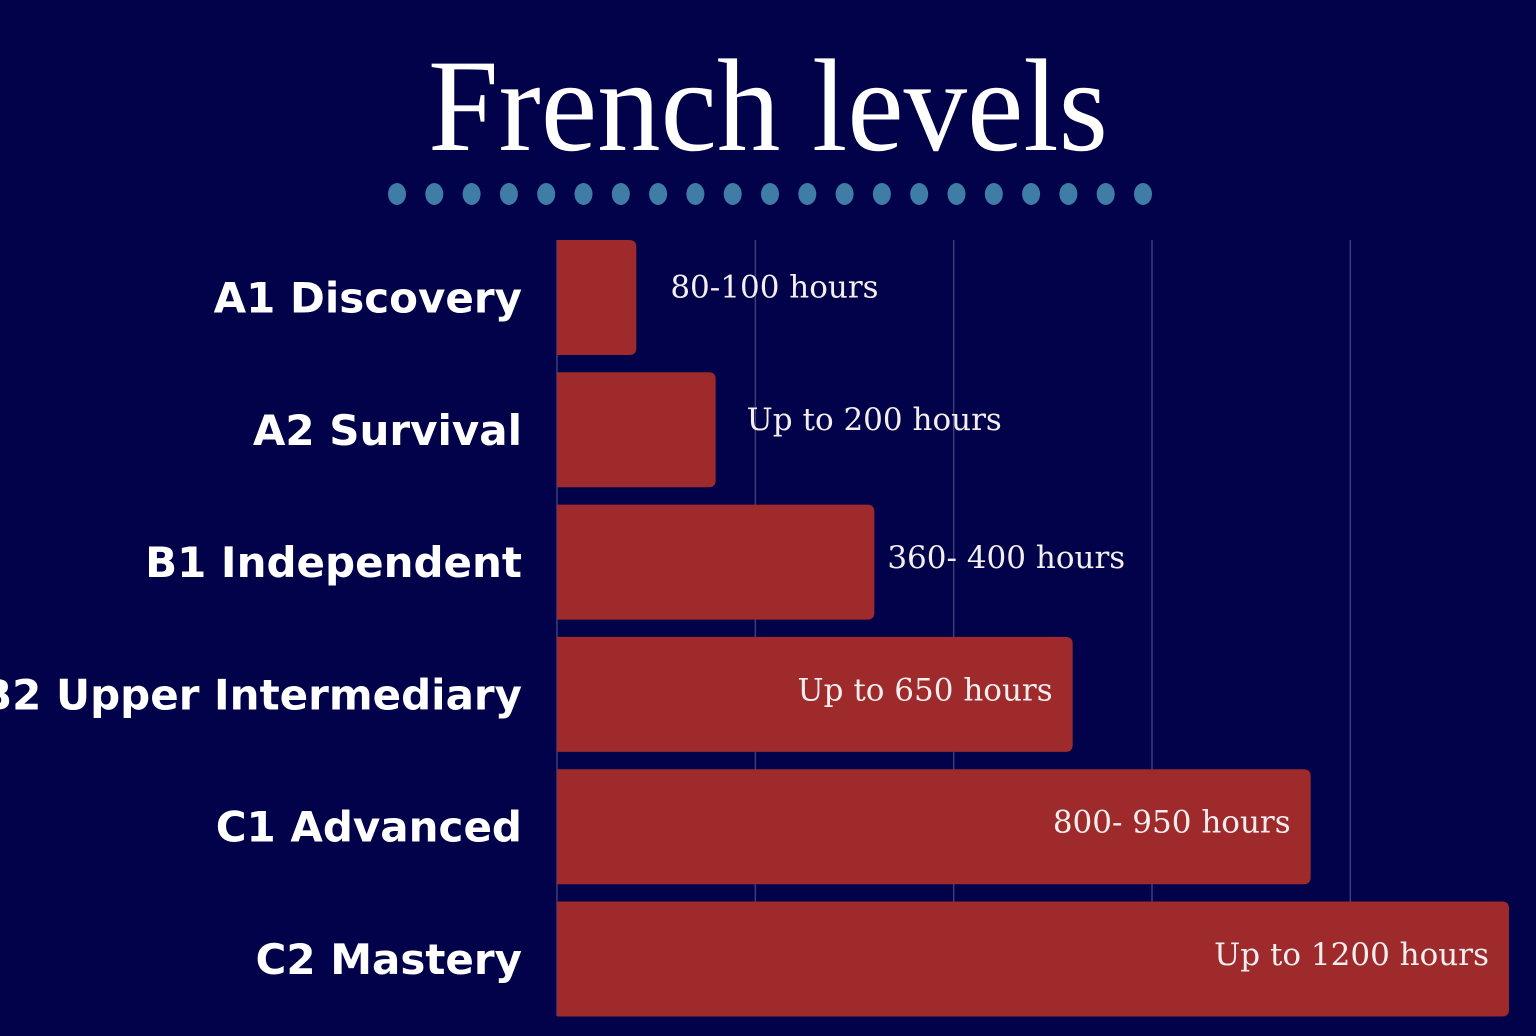  I want to click on data-label: 800- 950 hours, so click(1172, 823).